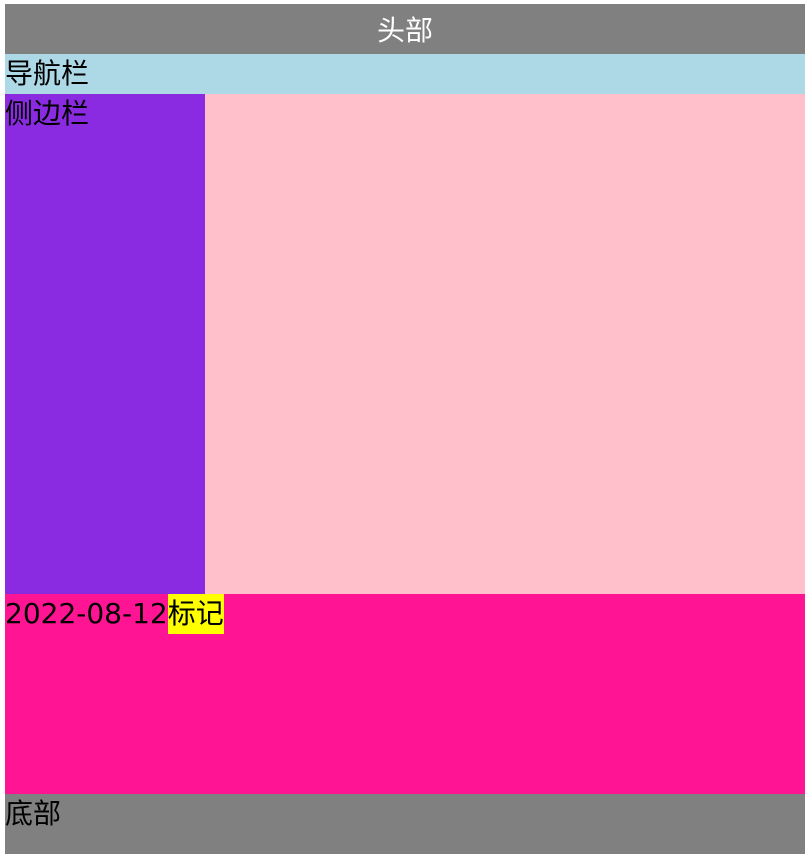 Image resolution: width=809 pixels, height=857 pixels. I want to click on footer: 底部, so click(405, 824).